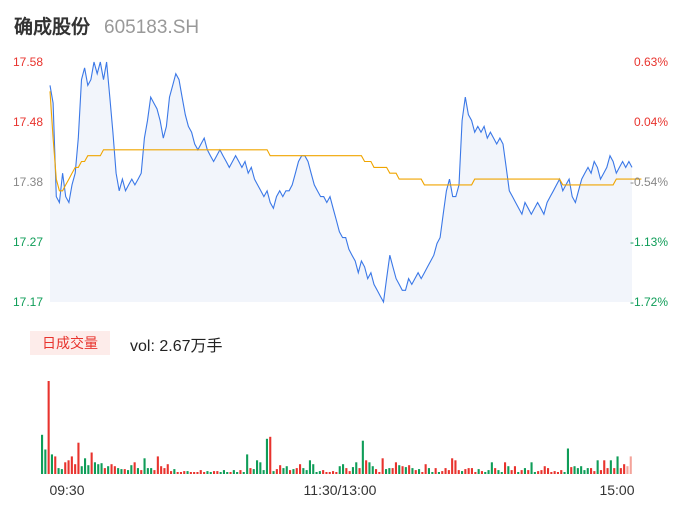 Image resolution: width=686 pixels, height=524 pixels. I want to click on volume-tab: 日成交量, so click(70, 343).